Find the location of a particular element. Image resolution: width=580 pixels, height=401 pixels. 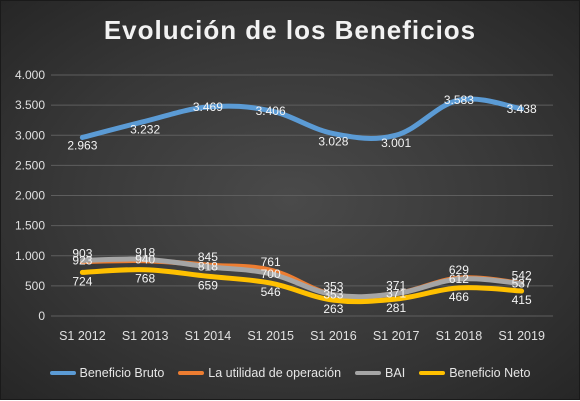

y-tick-label: 1.000 is located at coordinates (30, 256).